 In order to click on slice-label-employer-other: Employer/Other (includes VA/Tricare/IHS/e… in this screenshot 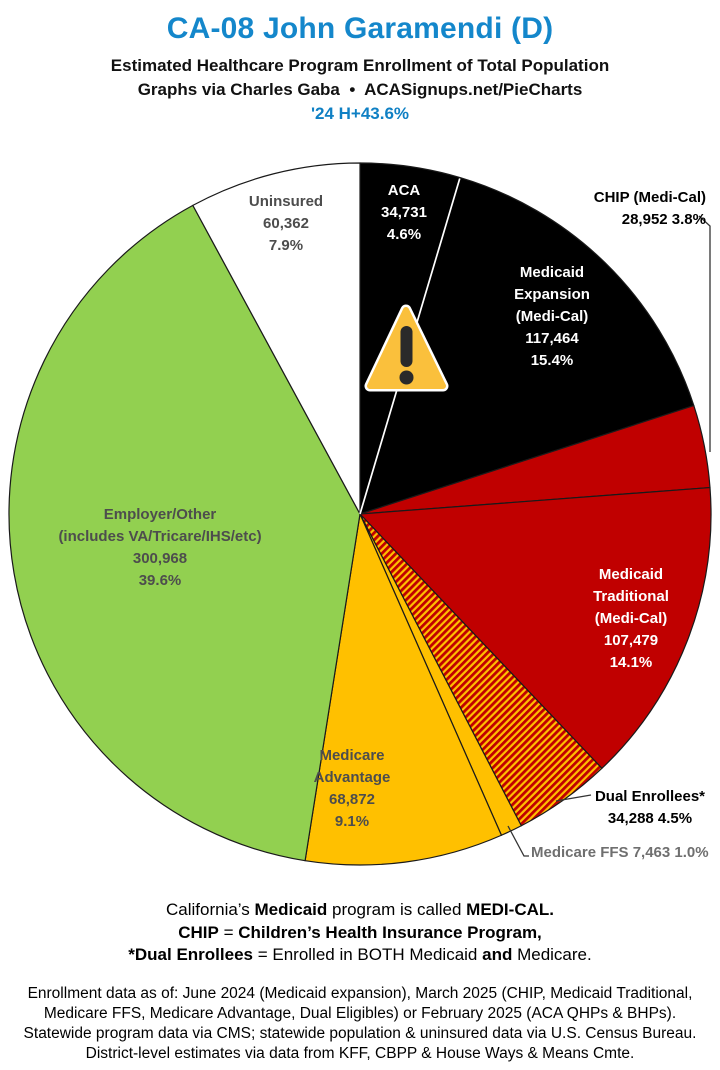, I will do `click(159, 547)`.